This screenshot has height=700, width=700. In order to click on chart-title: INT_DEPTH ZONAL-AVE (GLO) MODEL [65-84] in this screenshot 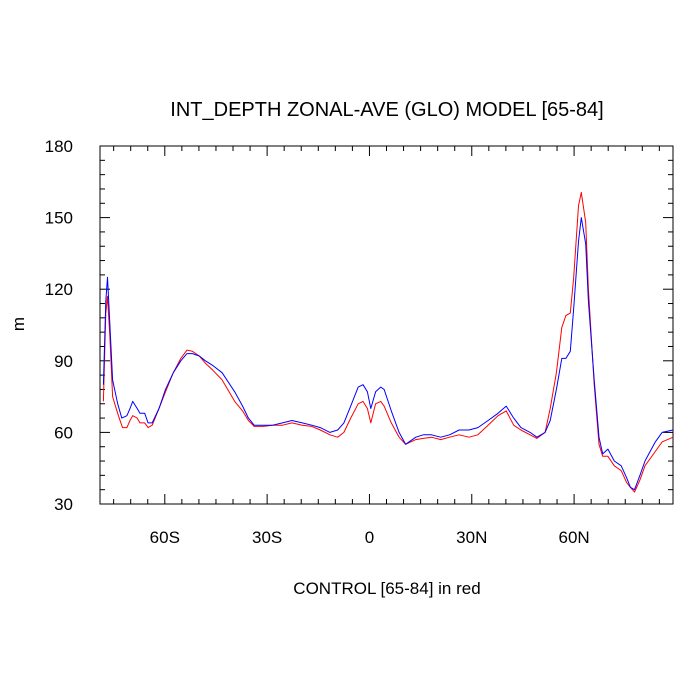, I will do `click(386, 110)`.